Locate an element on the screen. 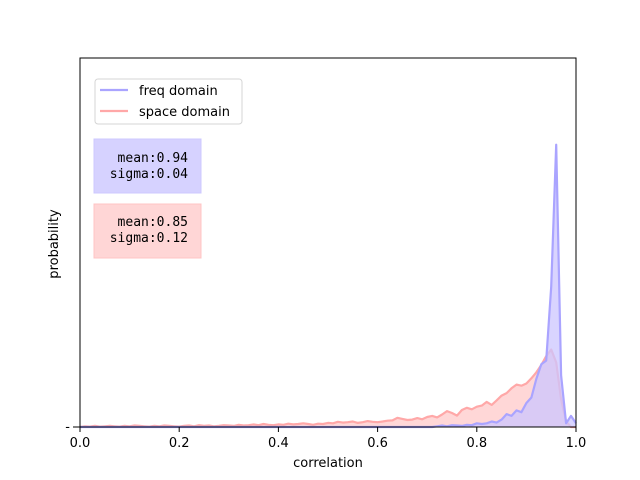 The height and width of the screenshot is (480, 640). x-axis: 0.0 0.2 0.4 0.6 0.8 1.0 is located at coordinates (328, 439).